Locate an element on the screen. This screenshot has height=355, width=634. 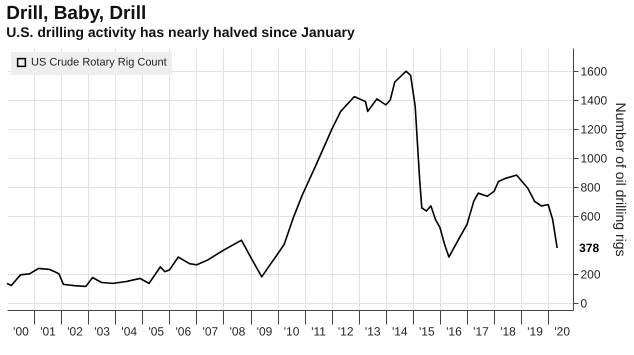
x-tick-label: '01 is located at coordinates (48, 331).